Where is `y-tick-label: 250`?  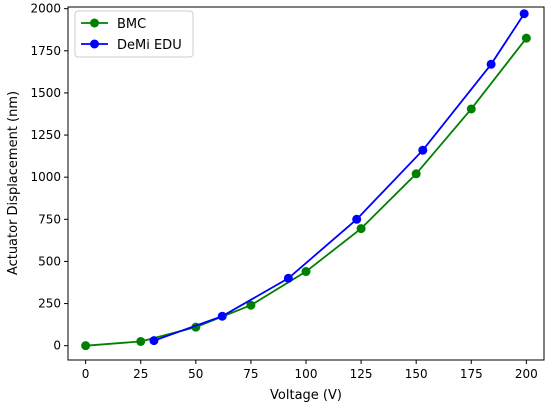 y-tick-label: 250 is located at coordinates (49, 304).